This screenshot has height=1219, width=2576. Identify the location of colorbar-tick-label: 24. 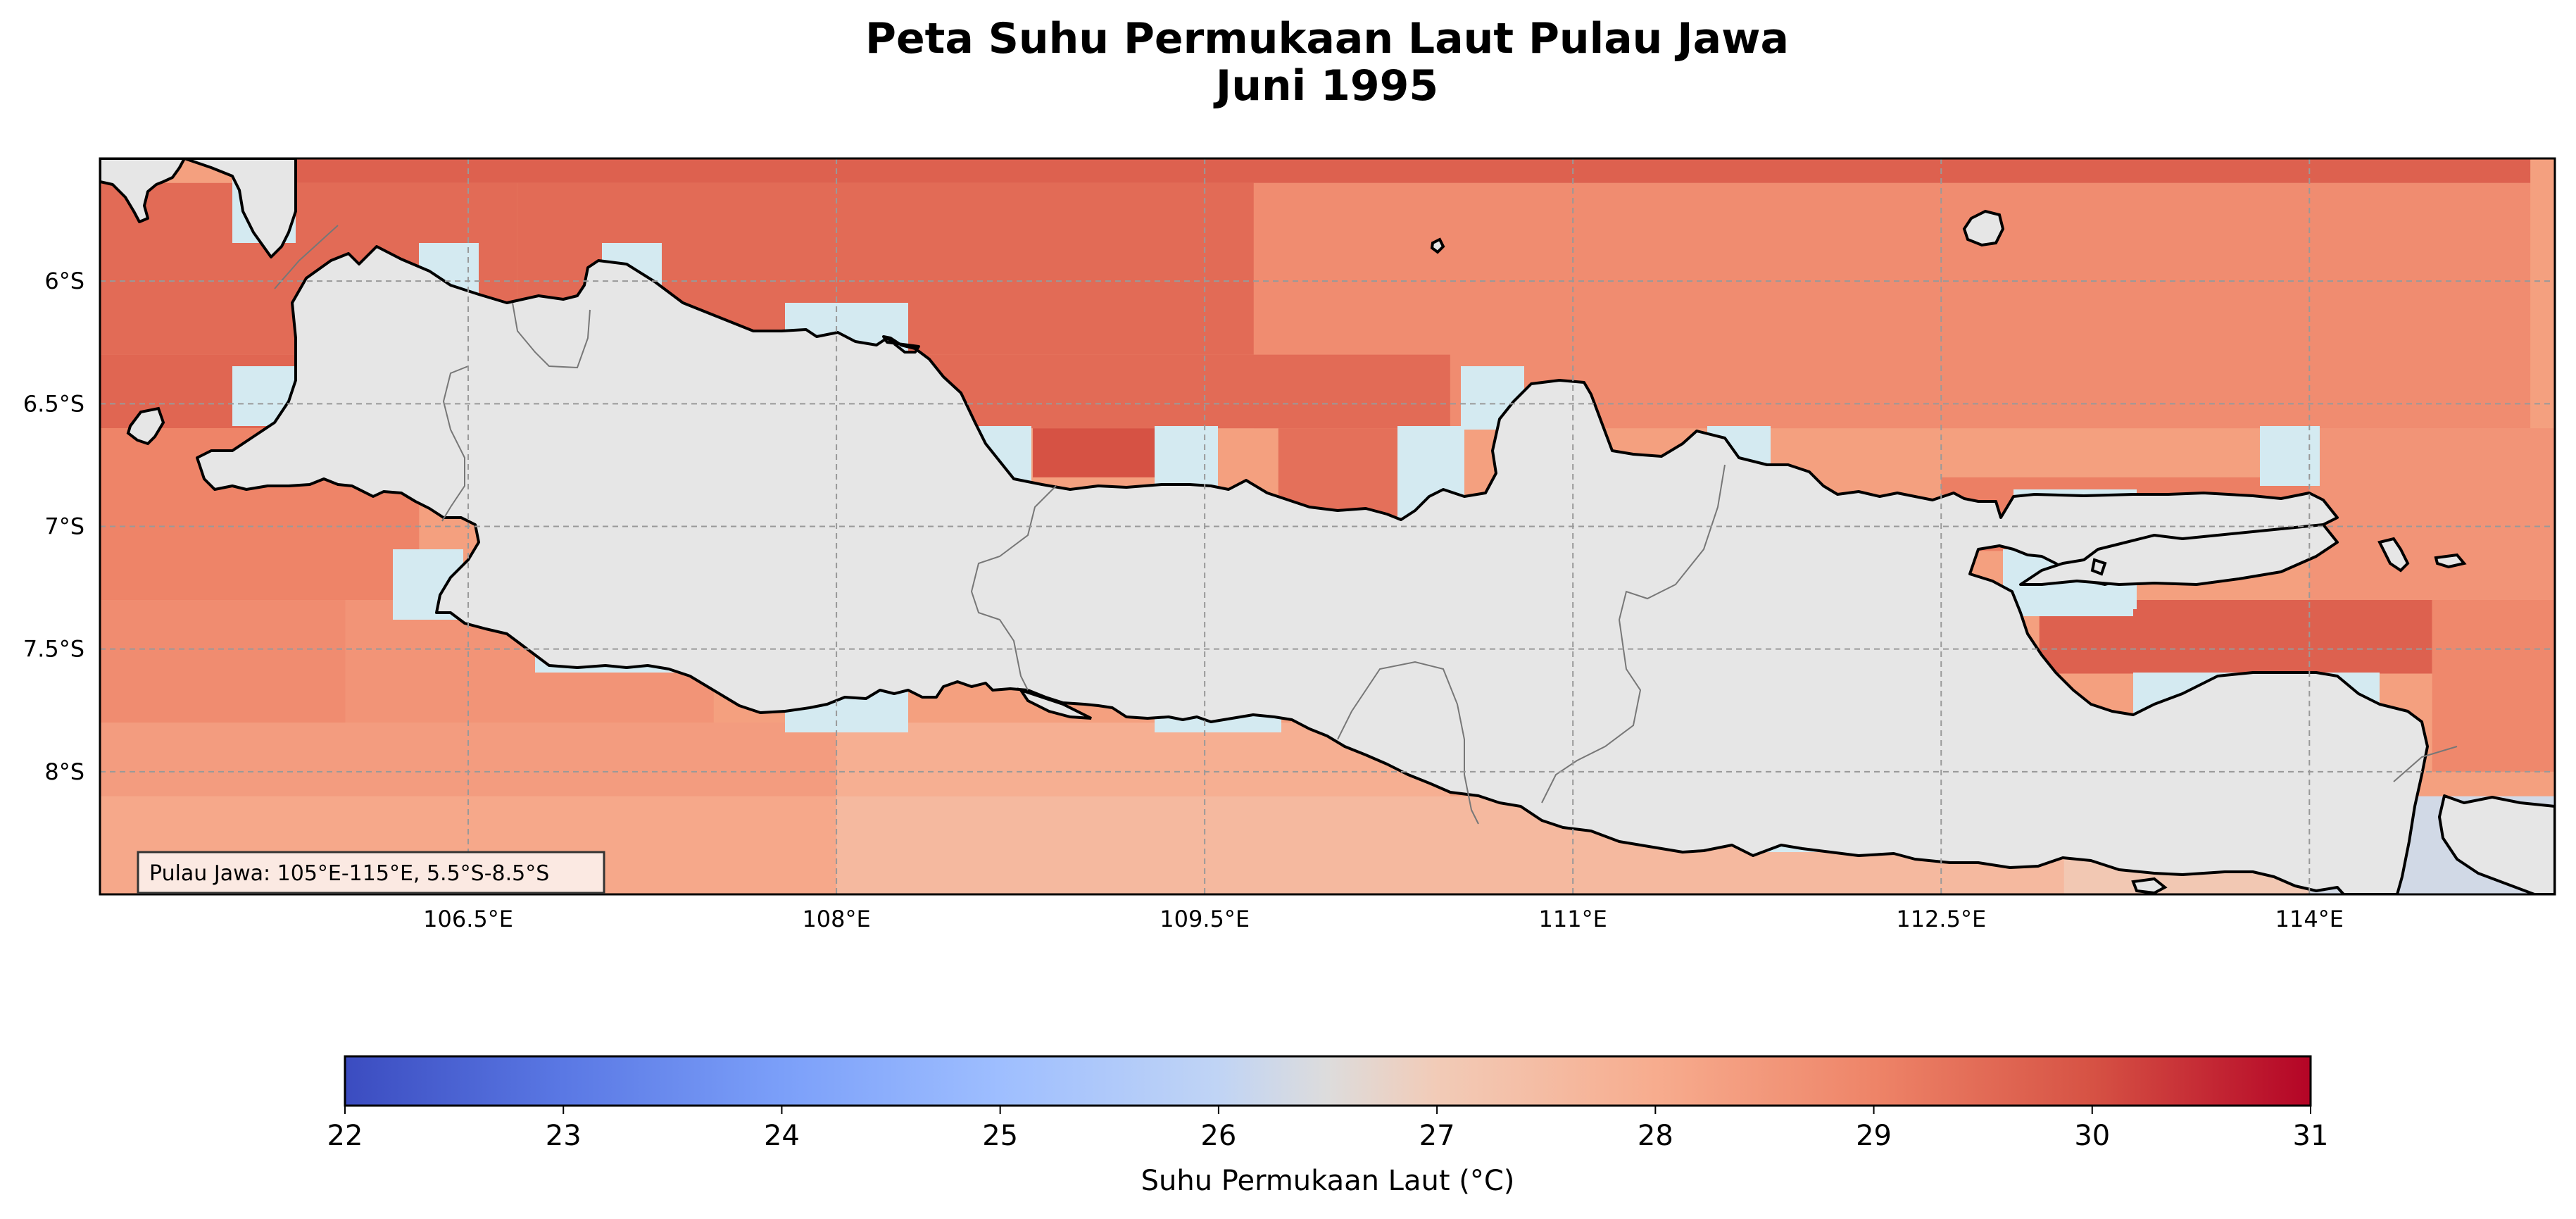
(782, 1136).